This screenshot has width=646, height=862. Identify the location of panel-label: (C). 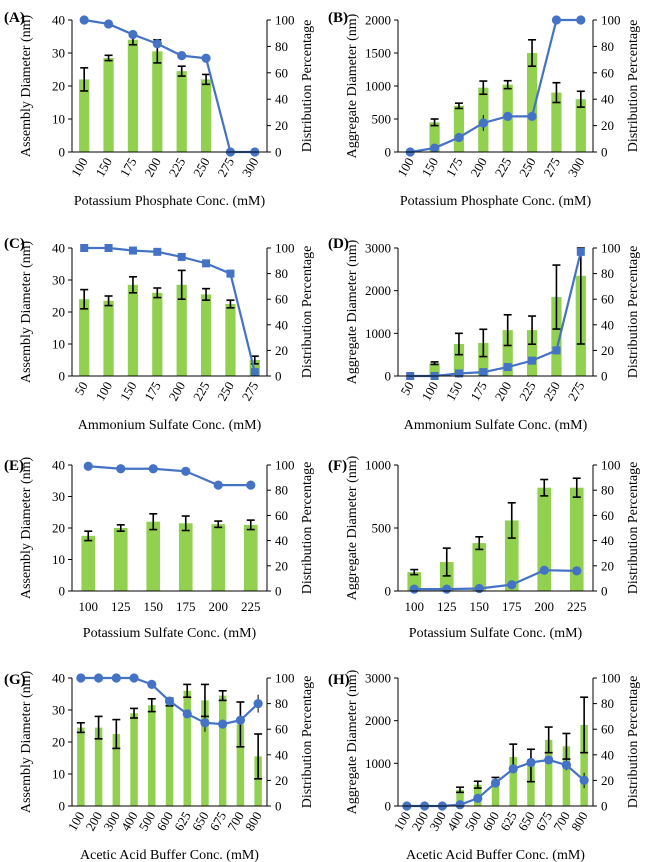
(14, 244).